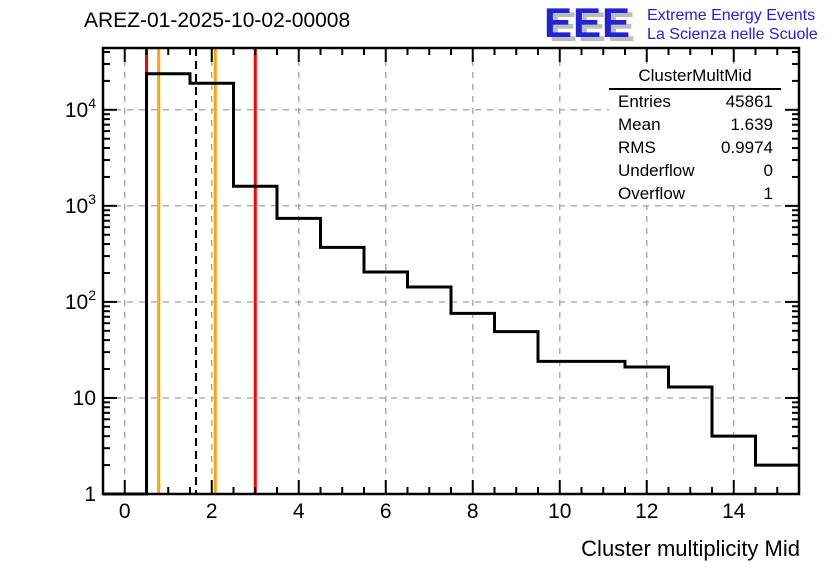 This screenshot has height=572, width=836. Describe the element at coordinates (768, 170) in the screenshot. I see `stat-value: 0` at that location.